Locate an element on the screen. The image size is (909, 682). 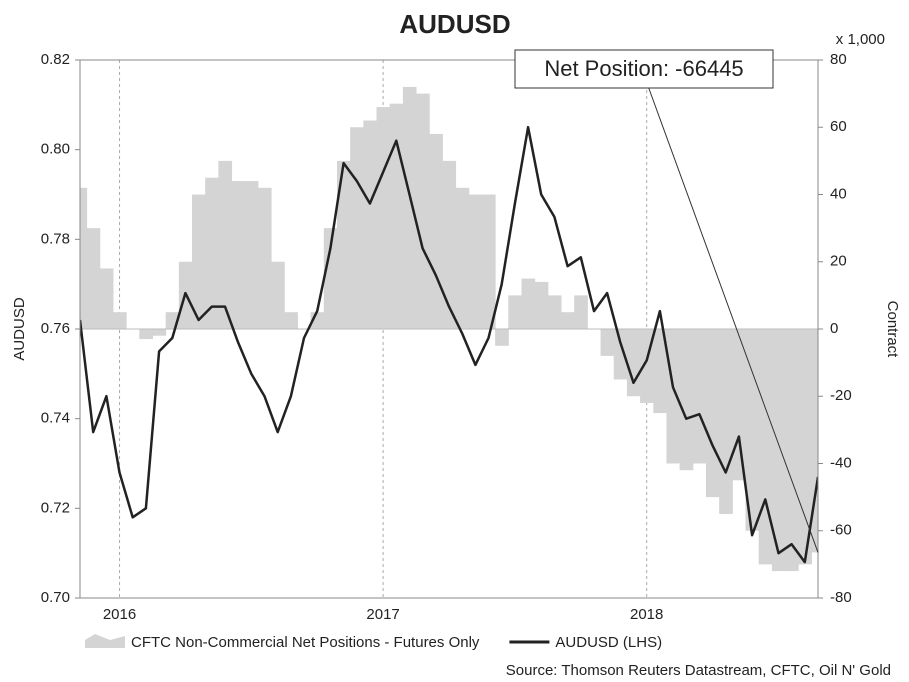
y-tick-label: 0.80 is located at coordinates (55, 149).